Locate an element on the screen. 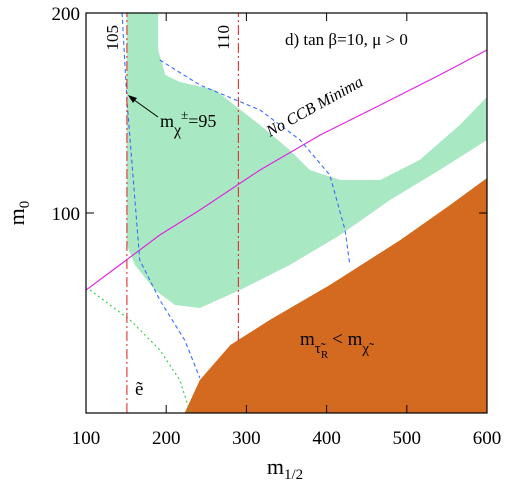 The height and width of the screenshot is (490, 515). x-axis-label-sub: 1/2 is located at coordinates (293, 475).